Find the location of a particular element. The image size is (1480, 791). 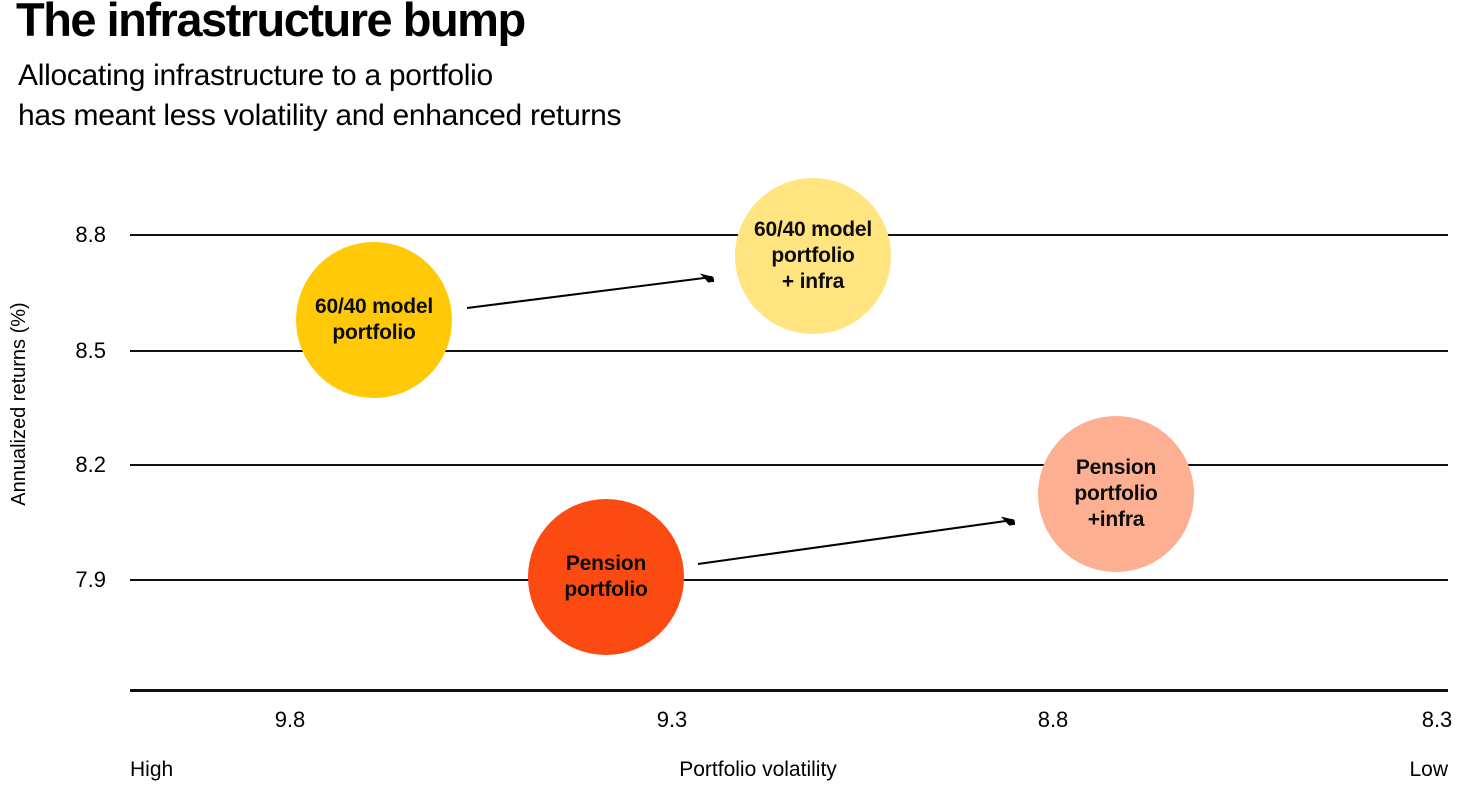

bubble-pension-portfolio-infra: Pension portfolio +infra is located at coordinates (1116, 494).